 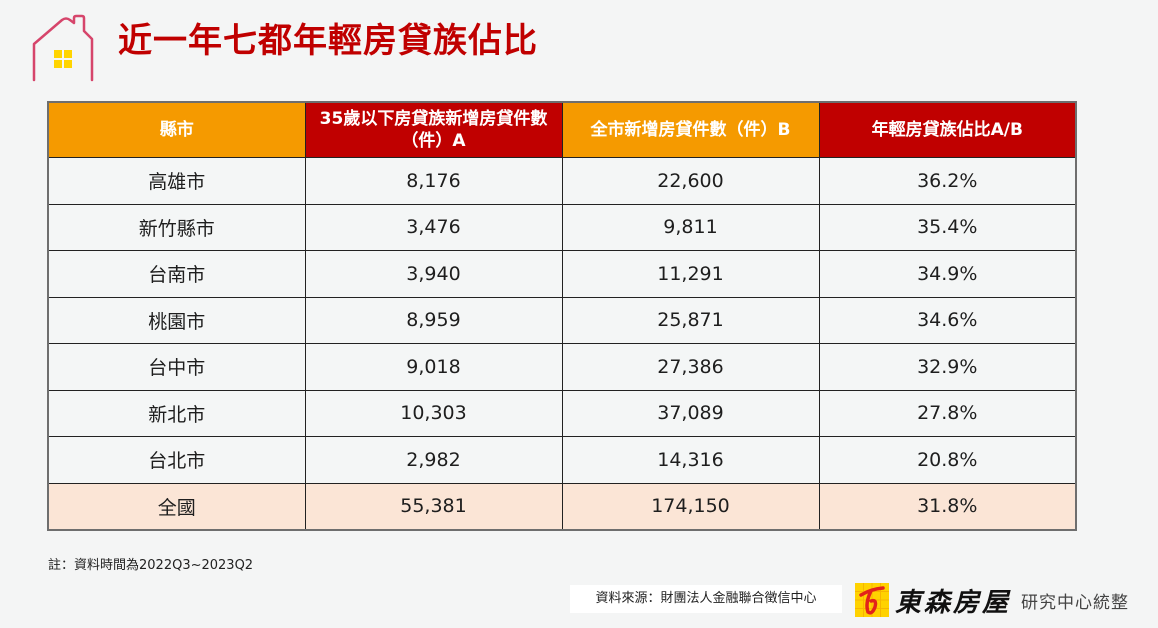 What do you see at coordinates (176, 460) in the screenshot?
I see `city-cell: 台北市` at bounding box center [176, 460].